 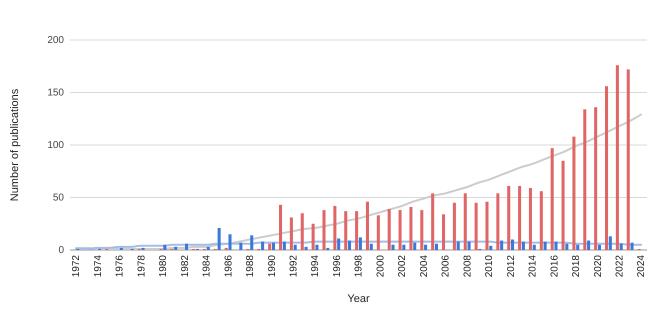 What do you see at coordinates (402, 266) in the screenshot?
I see `x-tick-label: 2002` at bounding box center [402, 266].